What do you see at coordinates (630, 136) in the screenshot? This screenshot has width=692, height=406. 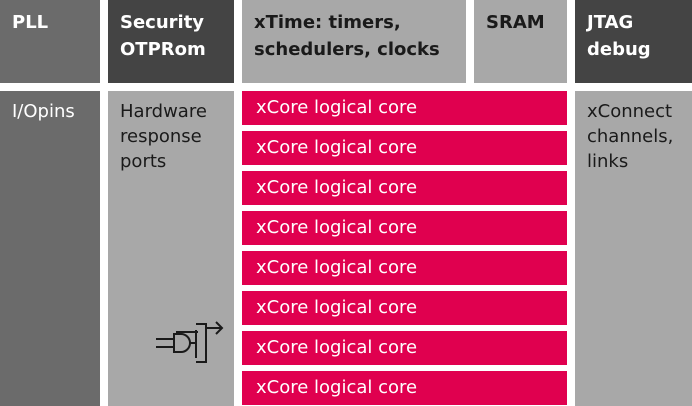 I see `xconnect-label: xConnect channels, links` at bounding box center [630, 136].